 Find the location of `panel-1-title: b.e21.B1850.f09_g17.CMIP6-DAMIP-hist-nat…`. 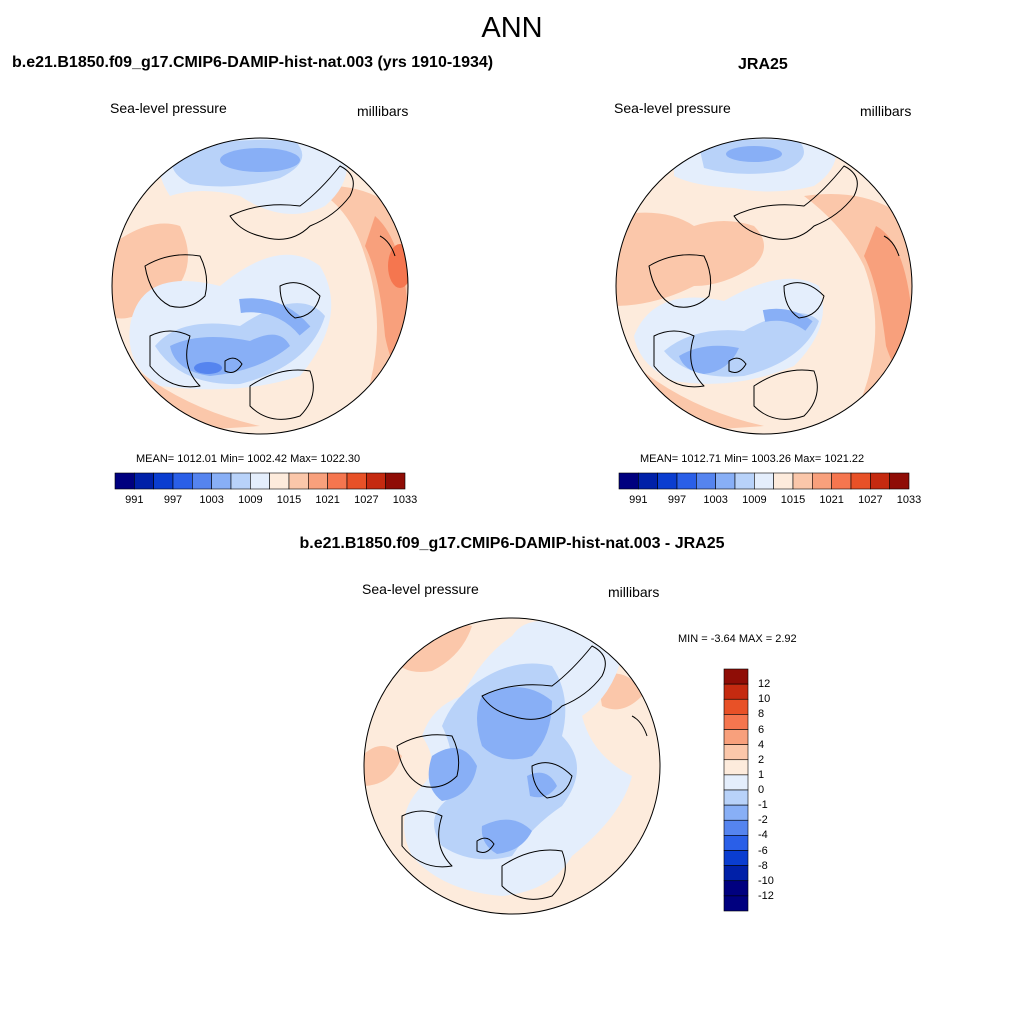

panel-1-title: b.e21.B1850.f09_g17.CMIP6-DAMIP-hist-nat… is located at coordinates (253, 62).